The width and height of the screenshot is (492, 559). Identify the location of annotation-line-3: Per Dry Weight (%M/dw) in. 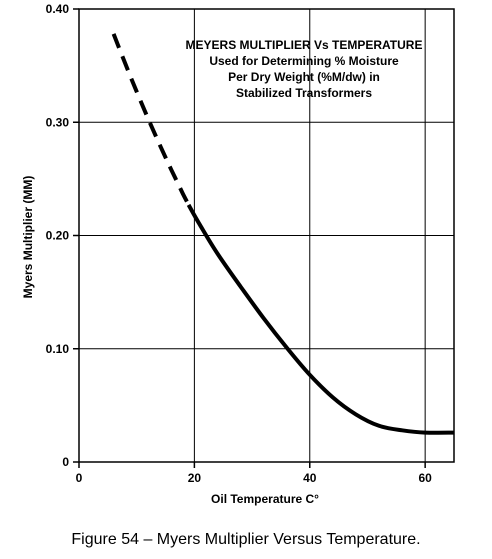
(304, 77).